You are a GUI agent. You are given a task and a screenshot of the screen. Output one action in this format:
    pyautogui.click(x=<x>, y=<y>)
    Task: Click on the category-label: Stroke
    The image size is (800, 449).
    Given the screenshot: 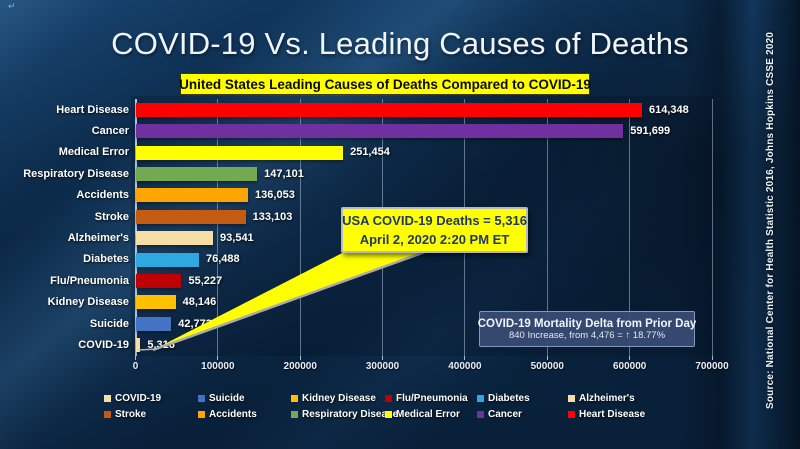 What is the action you would take?
    pyautogui.click(x=111, y=216)
    